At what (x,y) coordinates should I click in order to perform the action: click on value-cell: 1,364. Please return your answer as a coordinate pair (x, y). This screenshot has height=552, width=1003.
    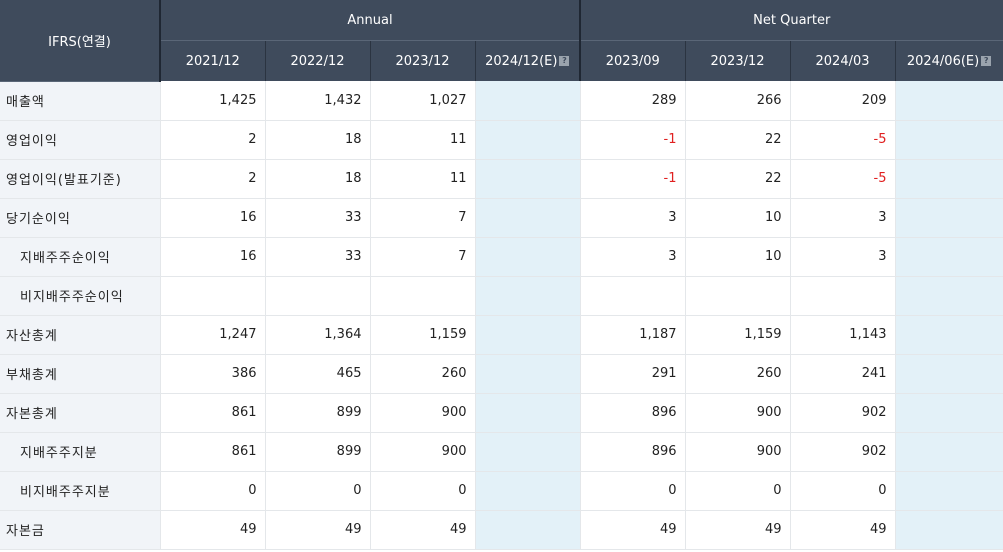
    Looking at the image, I should click on (318, 335).